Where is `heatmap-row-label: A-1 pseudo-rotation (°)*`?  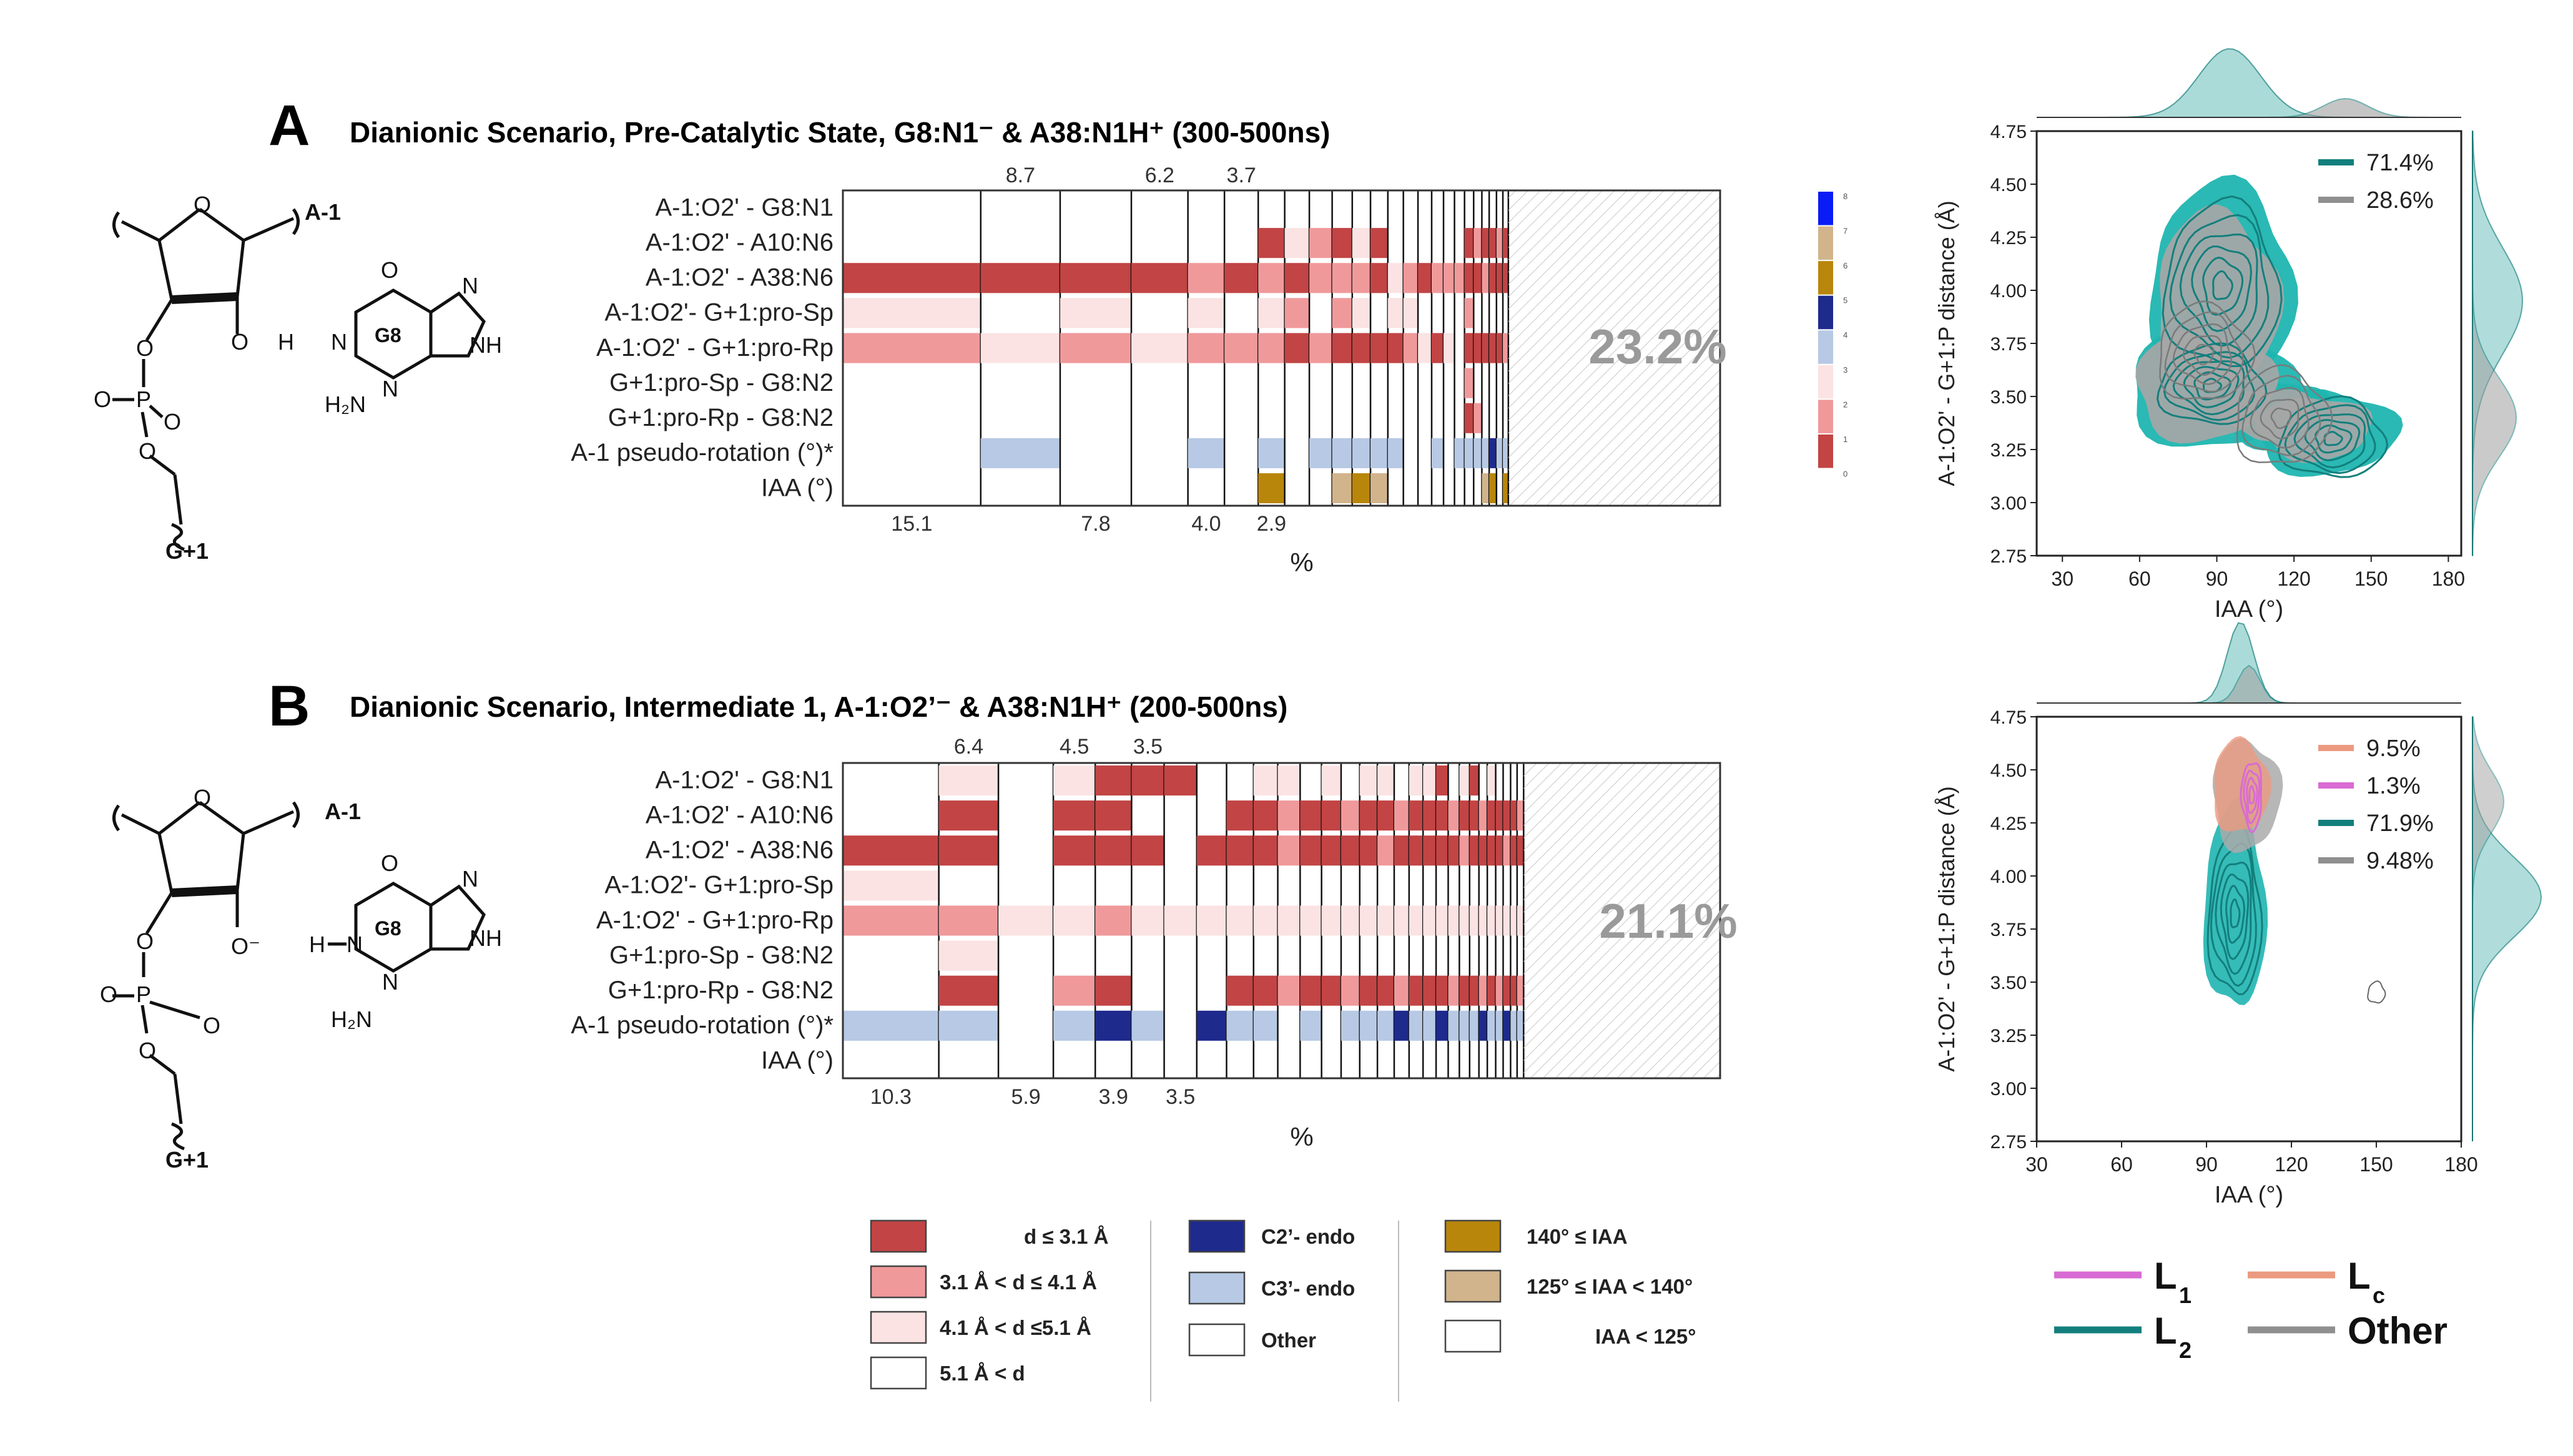 heatmap-row-label: A-1 pseudo-rotation (°)* is located at coordinates (702, 453).